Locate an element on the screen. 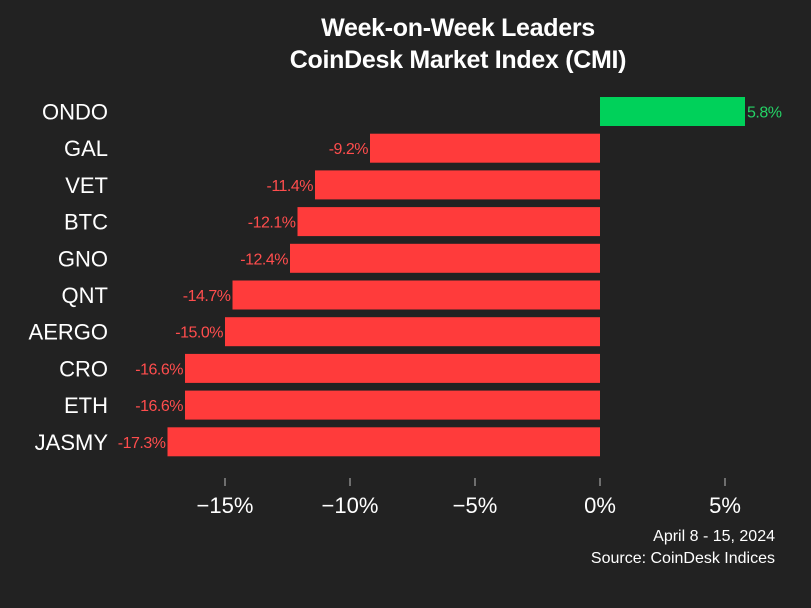 Image resolution: width=811 pixels, height=608 pixels. data-label: -17.3% is located at coordinates (142, 443).